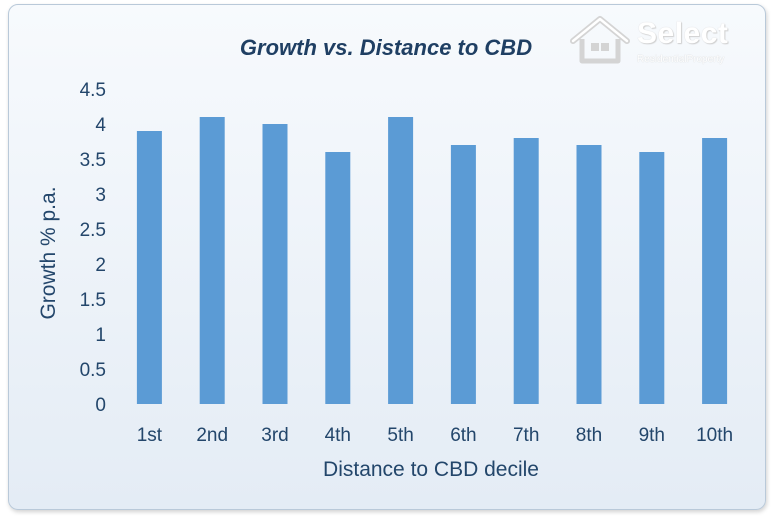 This screenshot has height=520, width=776. I want to click on y-axis-title: Growth % p.a., so click(48, 252).